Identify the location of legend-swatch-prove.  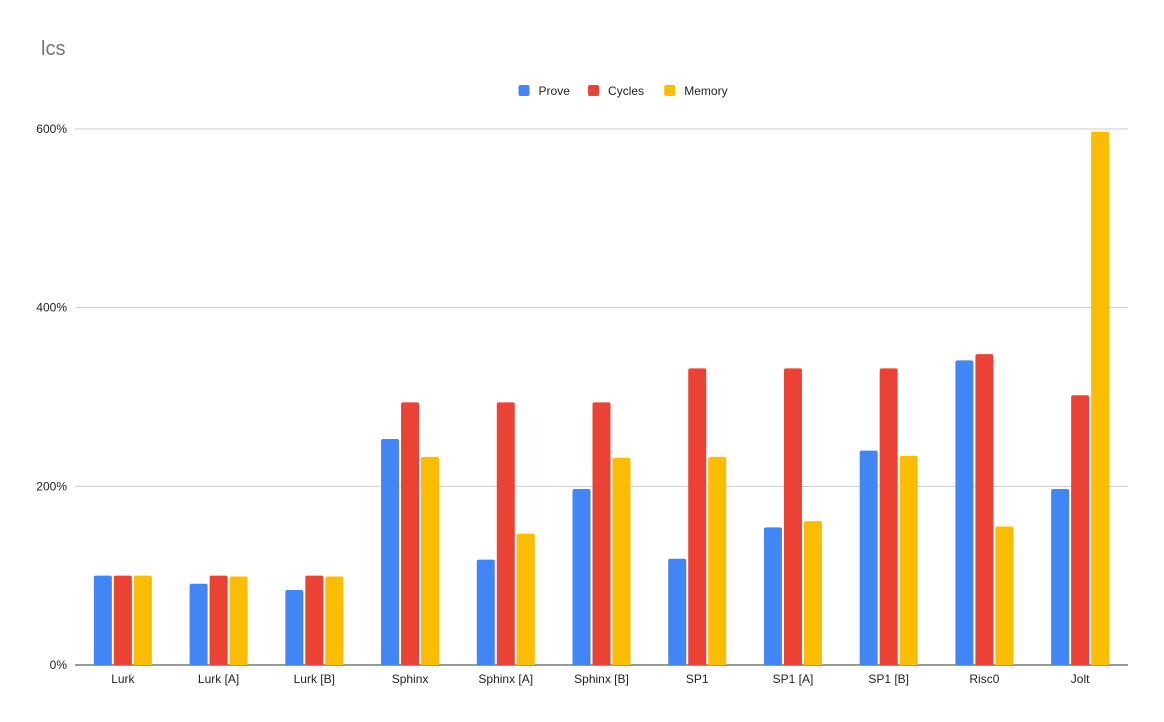
(524, 90).